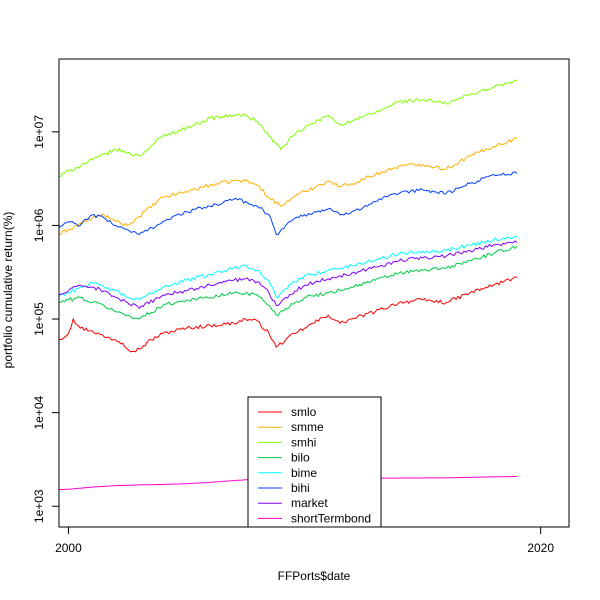  Describe the element at coordinates (39, 506) in the screenshot. I see `y-tick-label: 1e+03` at that location.